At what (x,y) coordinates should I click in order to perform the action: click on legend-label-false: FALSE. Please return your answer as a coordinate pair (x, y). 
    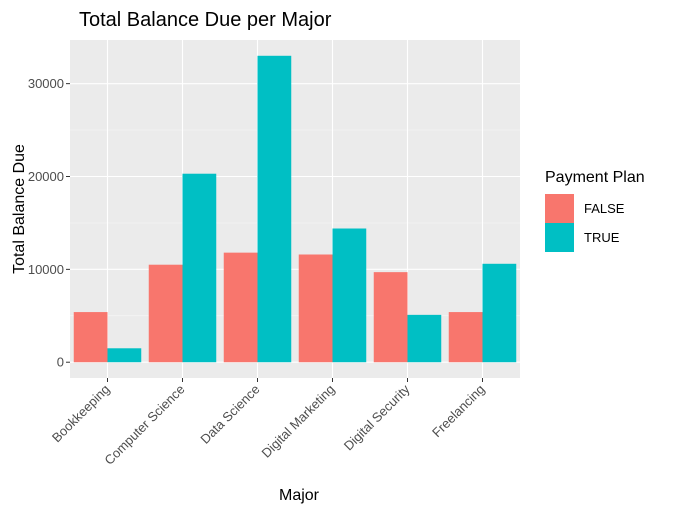
    Looking at the image, I should click on (604, 208).